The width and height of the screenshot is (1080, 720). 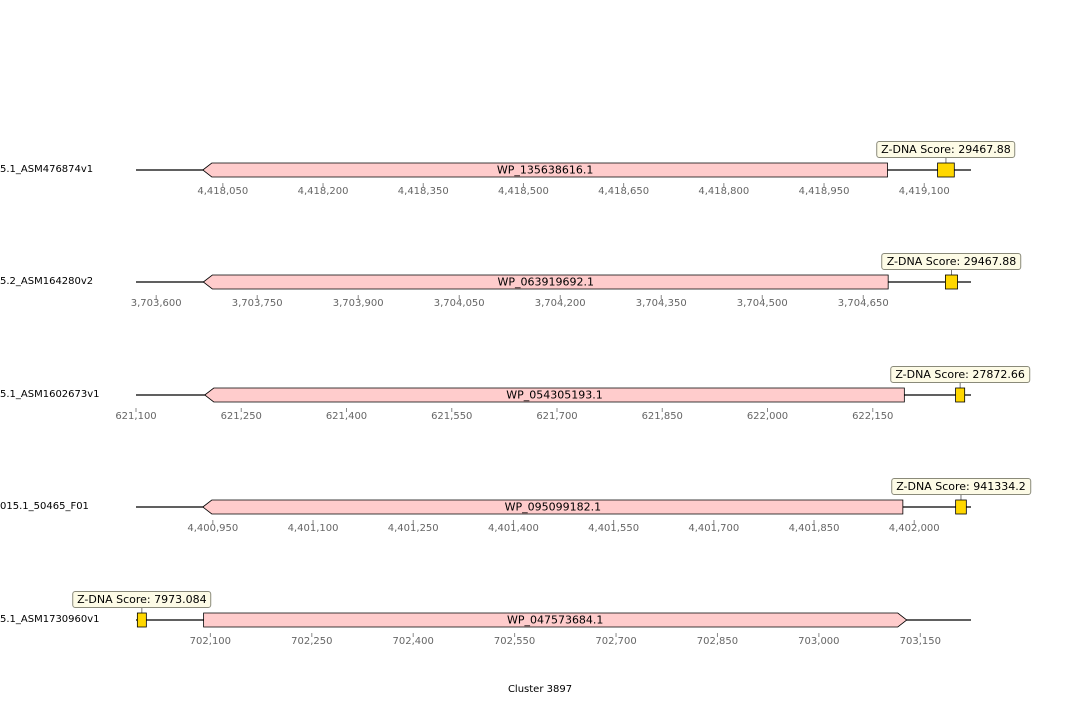 I want to click on axis-tick-label: 4,418,650, so click(x=624, y=191).